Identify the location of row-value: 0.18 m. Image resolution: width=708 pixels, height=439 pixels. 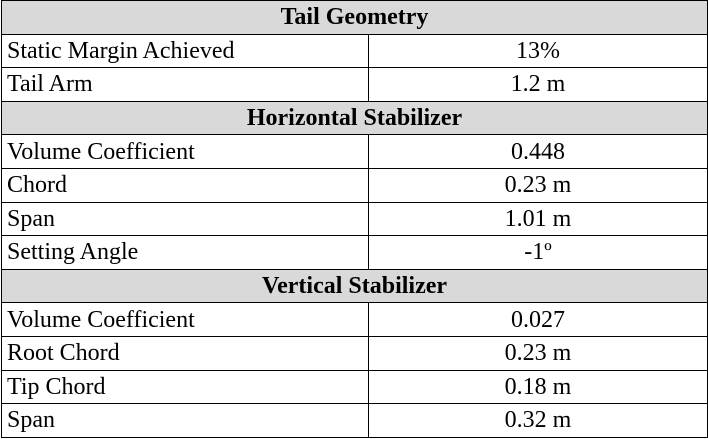
(538, 387).